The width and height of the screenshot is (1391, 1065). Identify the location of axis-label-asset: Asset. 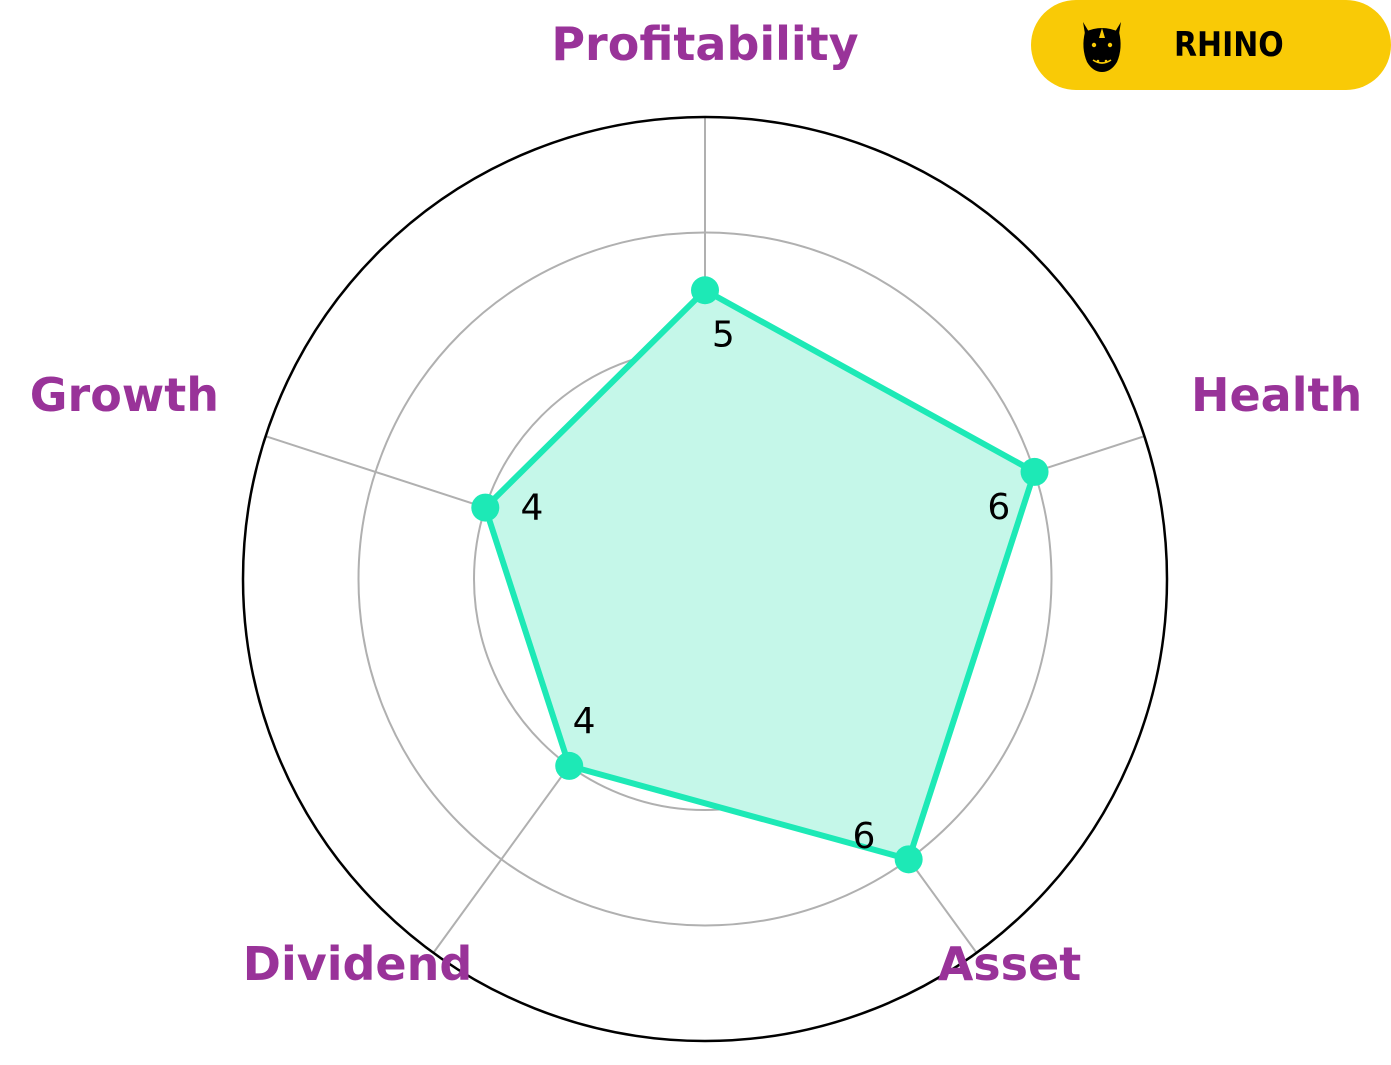
(1010, 964).